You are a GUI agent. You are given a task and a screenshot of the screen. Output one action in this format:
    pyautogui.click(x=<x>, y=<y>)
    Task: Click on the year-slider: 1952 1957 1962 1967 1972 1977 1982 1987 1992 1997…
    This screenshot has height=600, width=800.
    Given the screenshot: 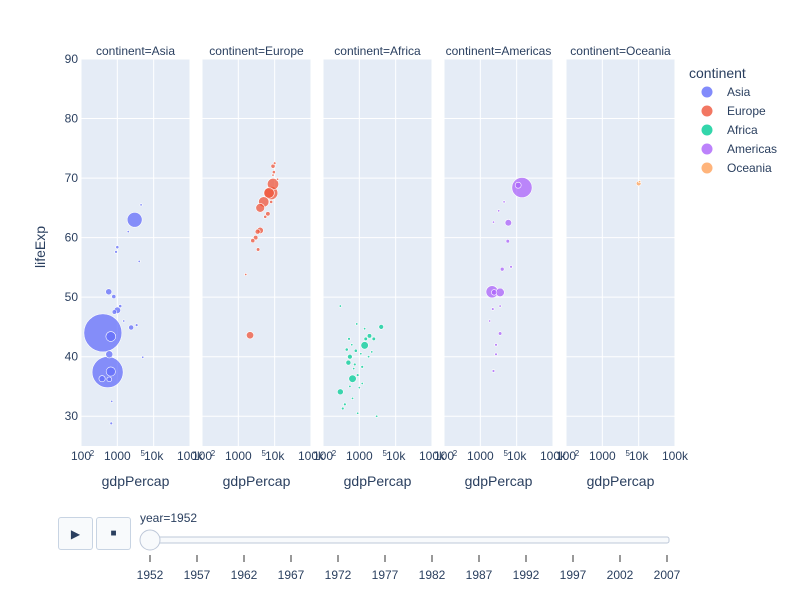 What is the action you would take?
    pyautogui.click(x=409, y=555)
    